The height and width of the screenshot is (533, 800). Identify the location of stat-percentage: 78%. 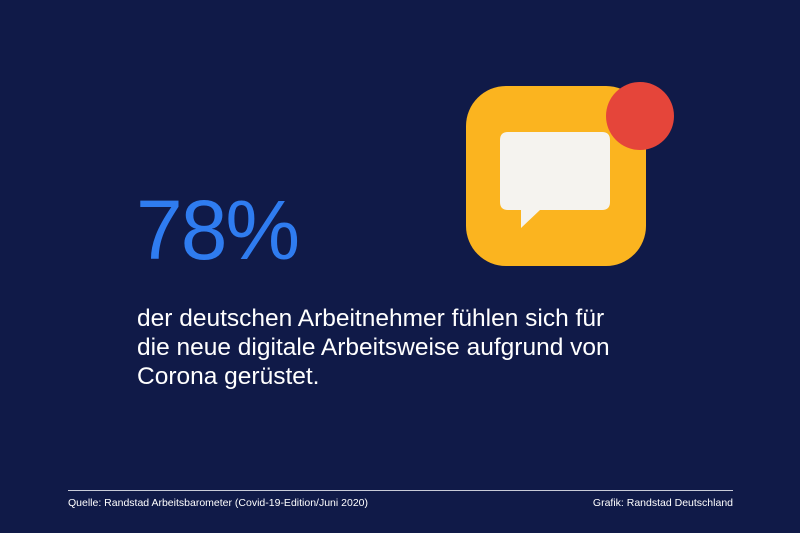
(218, 230).